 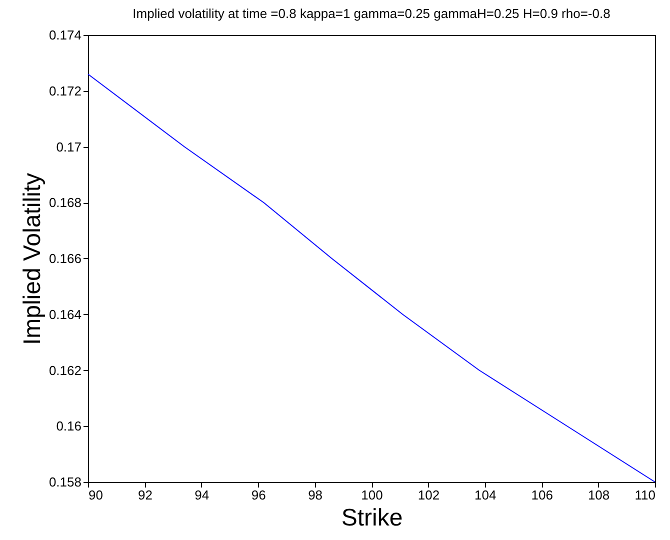 What do you see at coordinates (371, 13) in the screenshot?
I see `chart-title: Implied volatility at time =0.8 kappa=1 gamma=0.25 gammaH=0.25 H=0.9 rho=-0.8` at bounding box center [371, 13].